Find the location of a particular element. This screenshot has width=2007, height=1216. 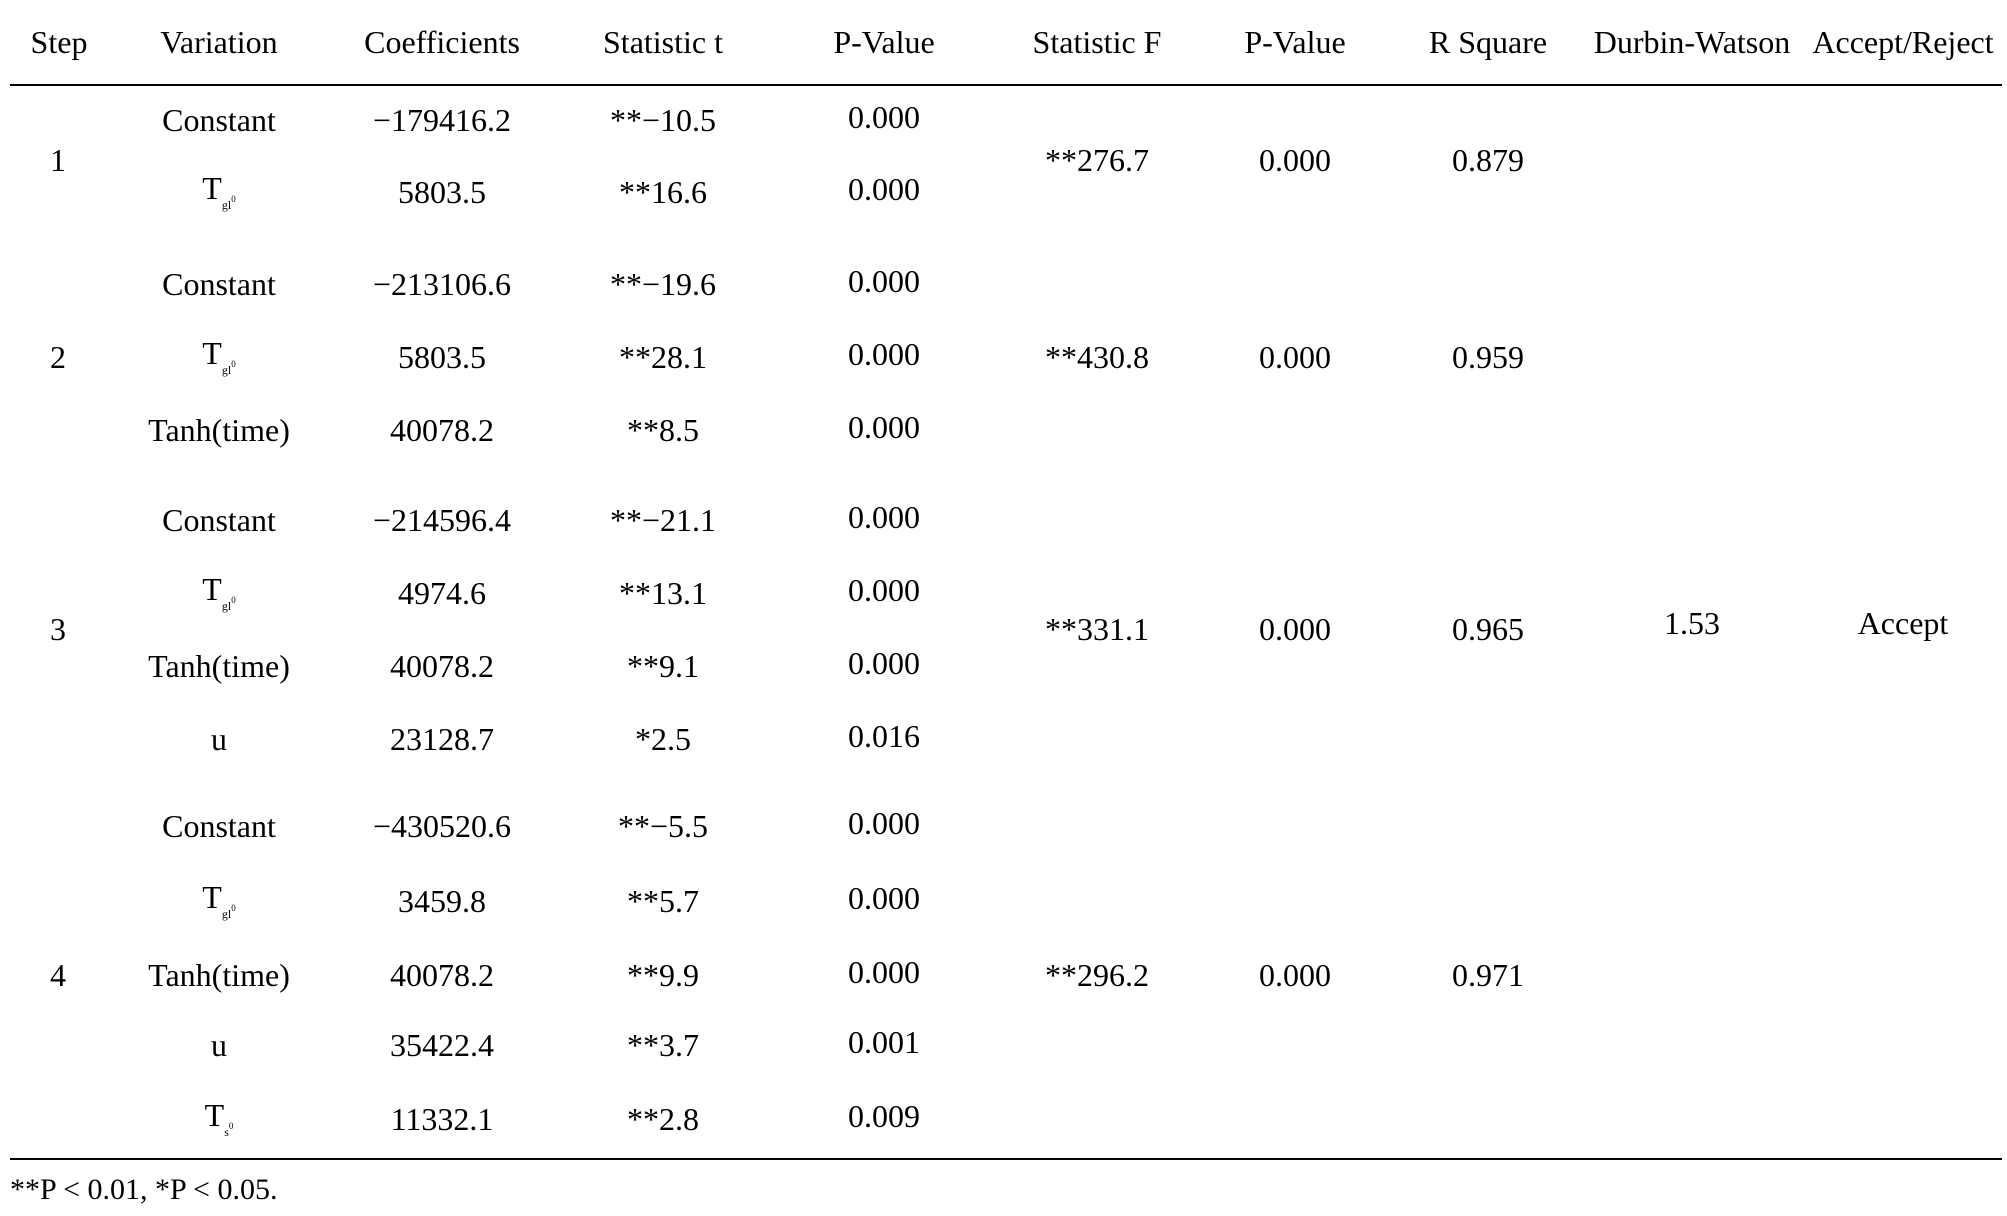

header-p-value-t: P-Value is located at coordinates (884, 42).